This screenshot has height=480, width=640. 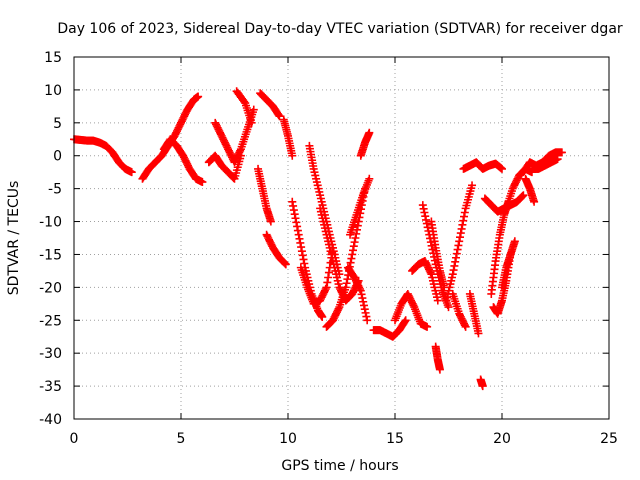 I want to click on x-tick-label: 5, so click(x=181, y=439).